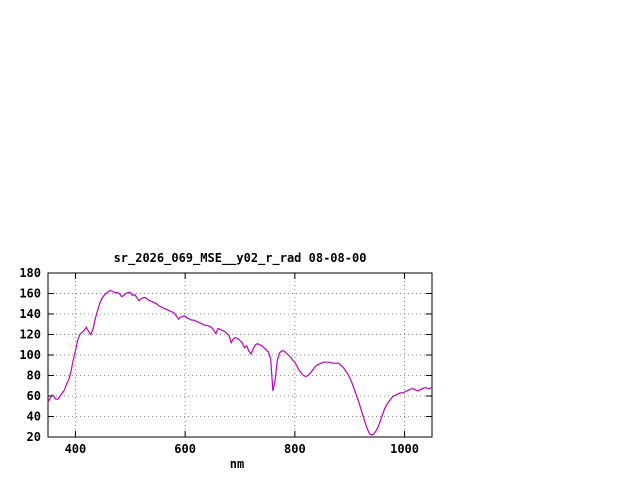  I want to click on y-tick-label: 140, so click(30, 314).